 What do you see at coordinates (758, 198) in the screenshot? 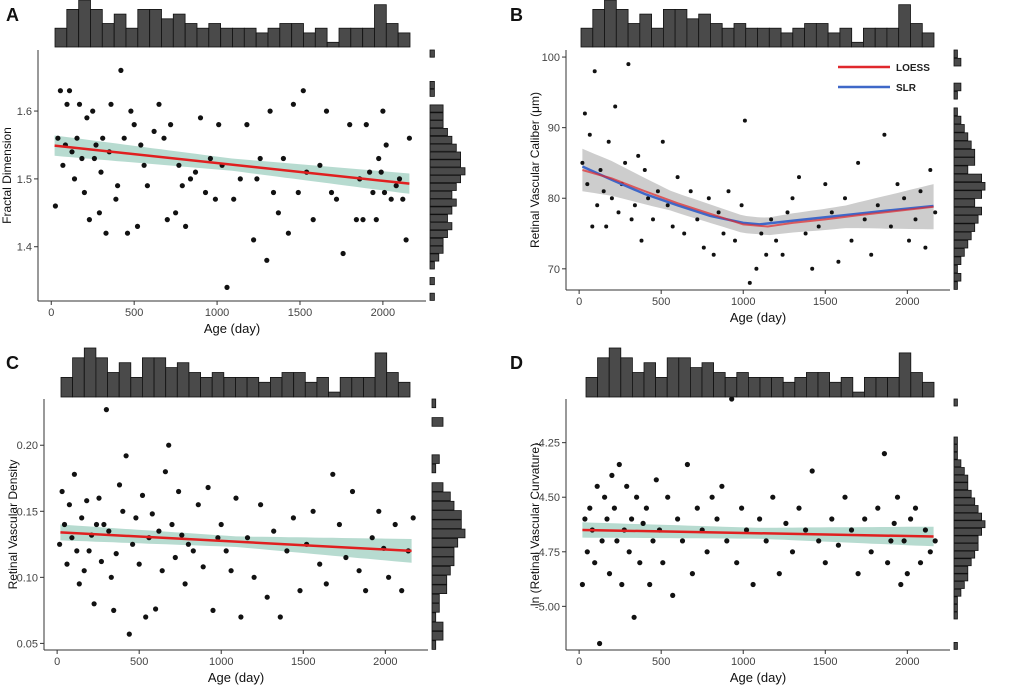
I see `loess-line` at bounding box center [758, 198].